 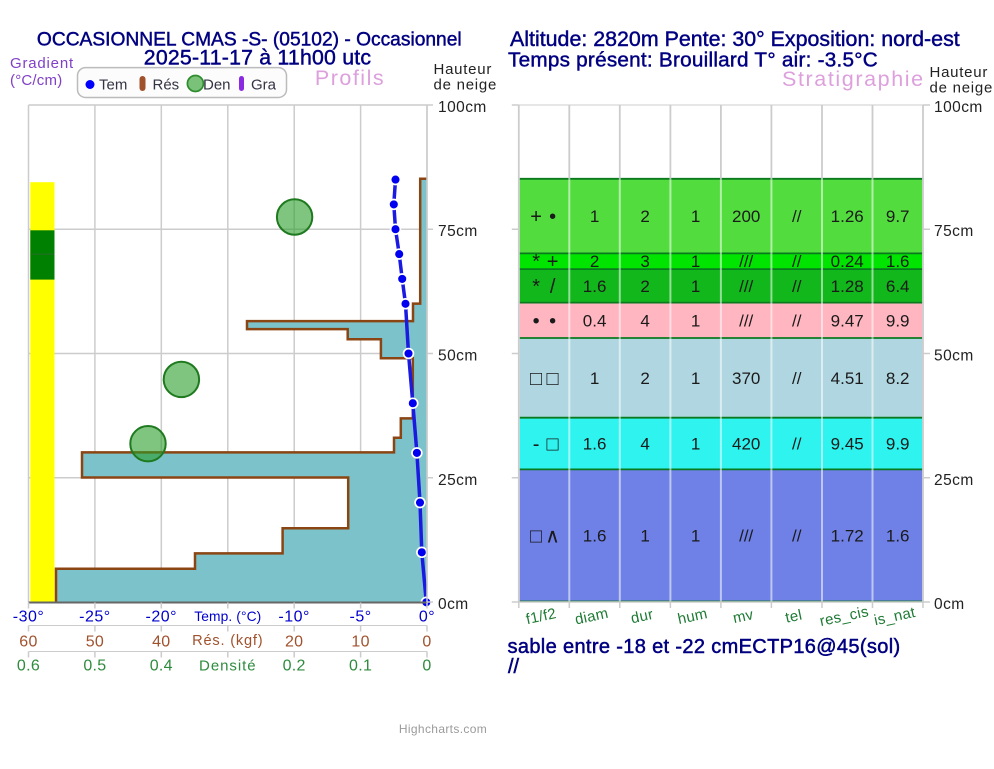 I want to click on svg-text: -30°, so click(x=29, y=616).